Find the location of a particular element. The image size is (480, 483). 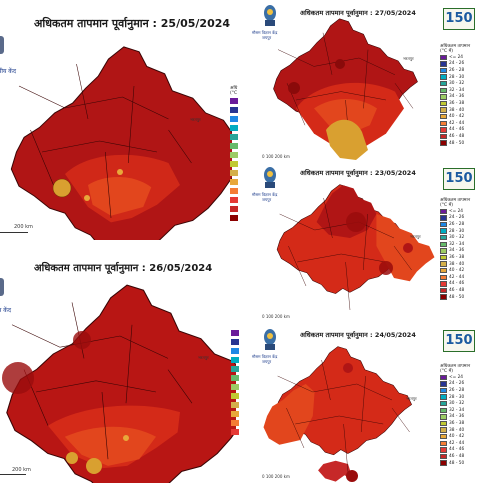

imd150-text: 150 is located at coordinates (459, 340).